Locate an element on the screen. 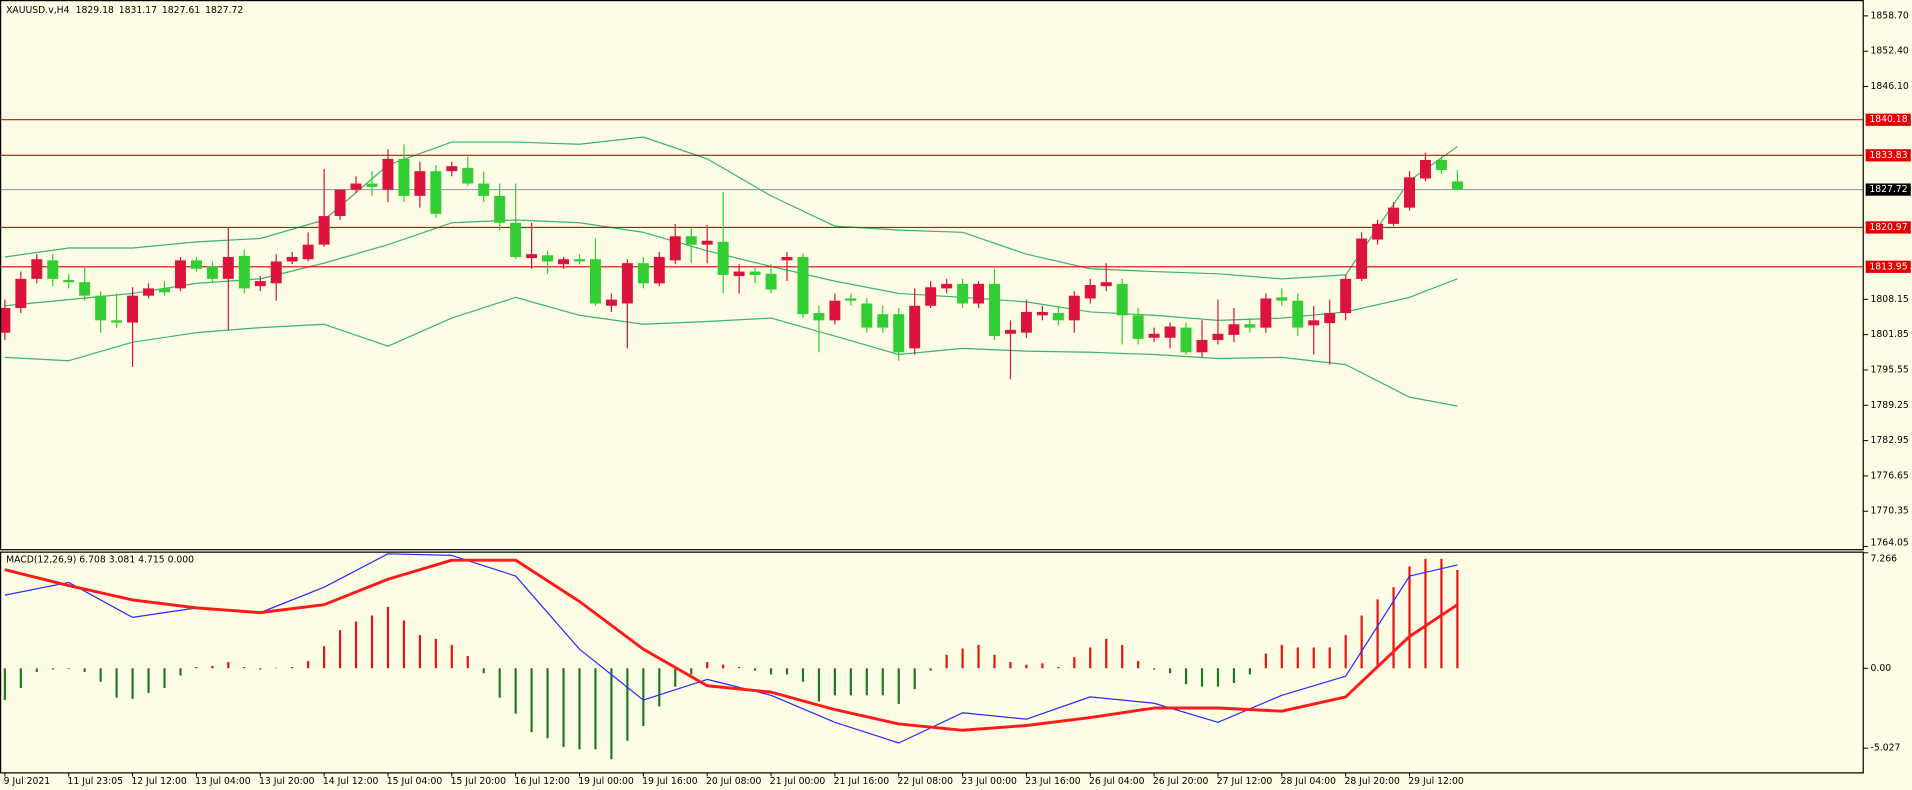 The height and width of the screenshot is (790, 1912). x-tick-label: 23 Jul 16:00 is located at coordinates (1053, 781).